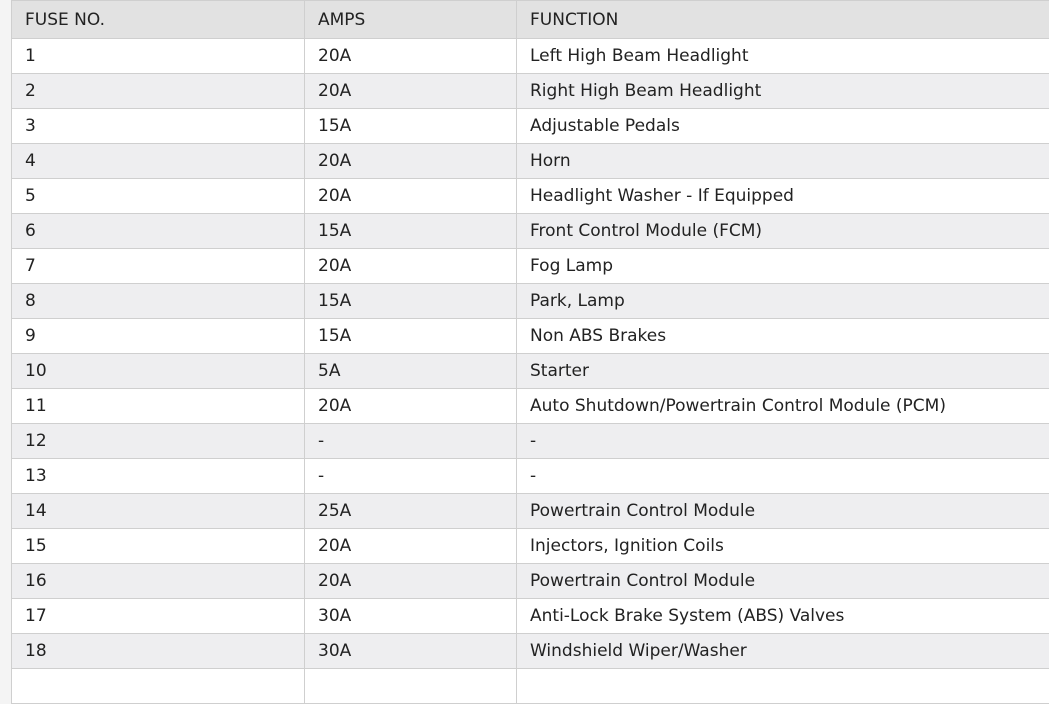 This screenshot has width=1049, height=704. Describe the element at coordinates (783, 616) in the screenshot. I see `cell-function: Anti-Lock Brake System (ABS) Valves` at that location.